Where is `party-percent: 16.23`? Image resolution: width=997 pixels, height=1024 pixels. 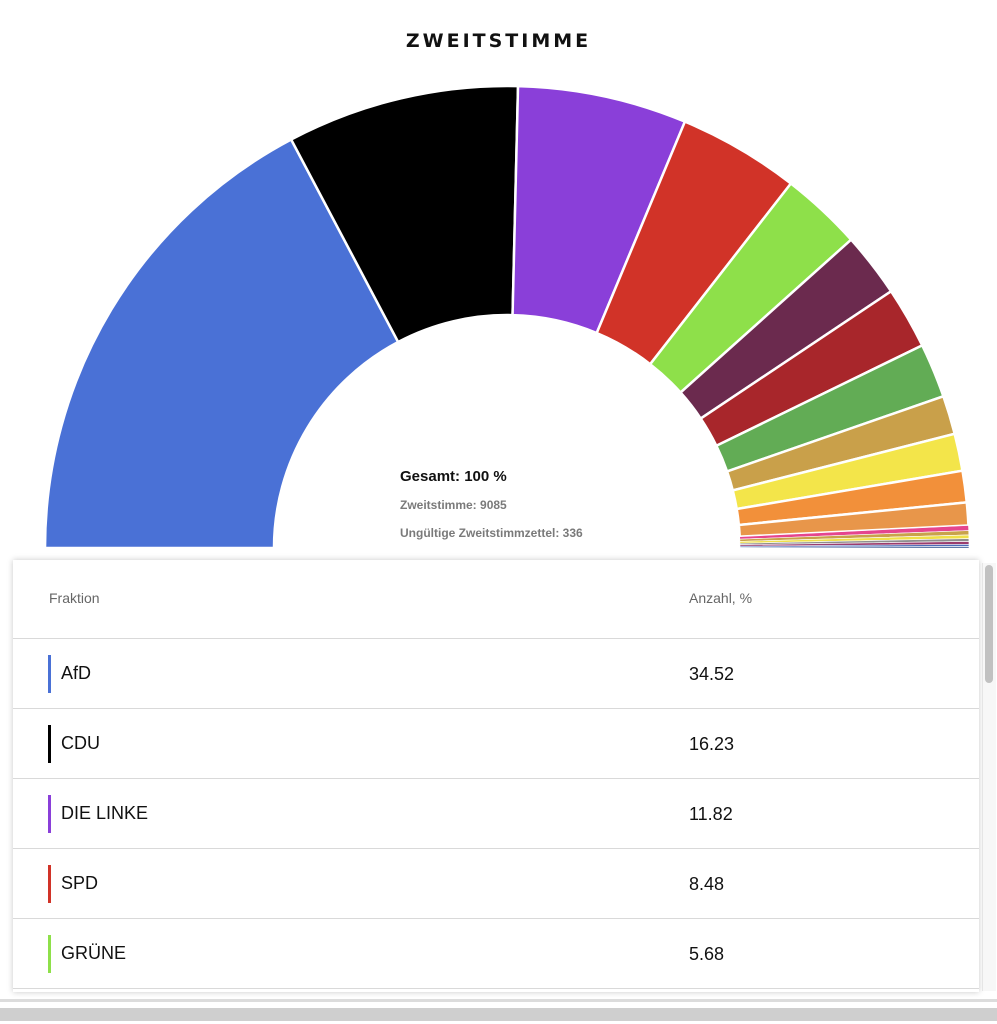 party-percent: 16.23 is located at coordinates (712, 744).